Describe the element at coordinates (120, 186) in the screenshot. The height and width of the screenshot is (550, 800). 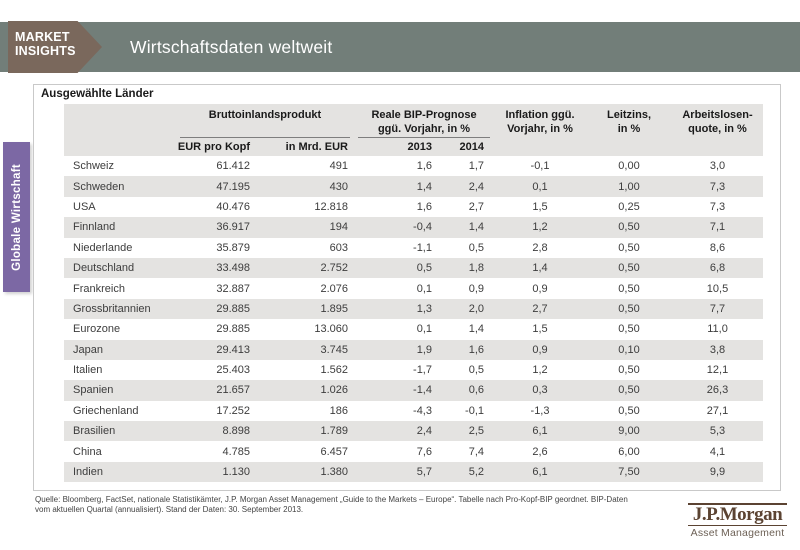
I see `country-cell: Schweden` at that location.